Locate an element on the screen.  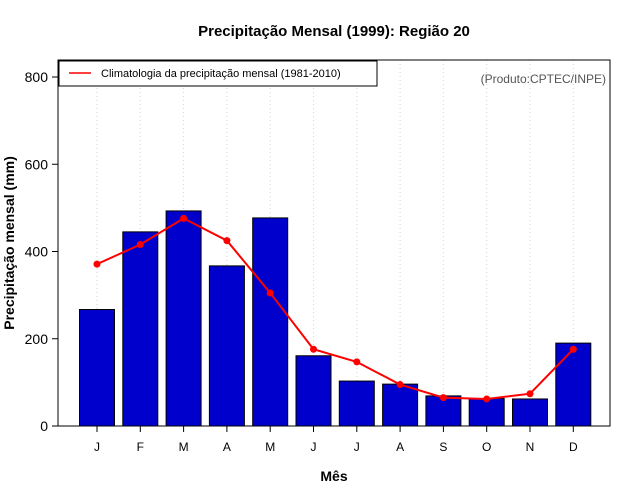
legend-box is located at coordinates (218, 73).